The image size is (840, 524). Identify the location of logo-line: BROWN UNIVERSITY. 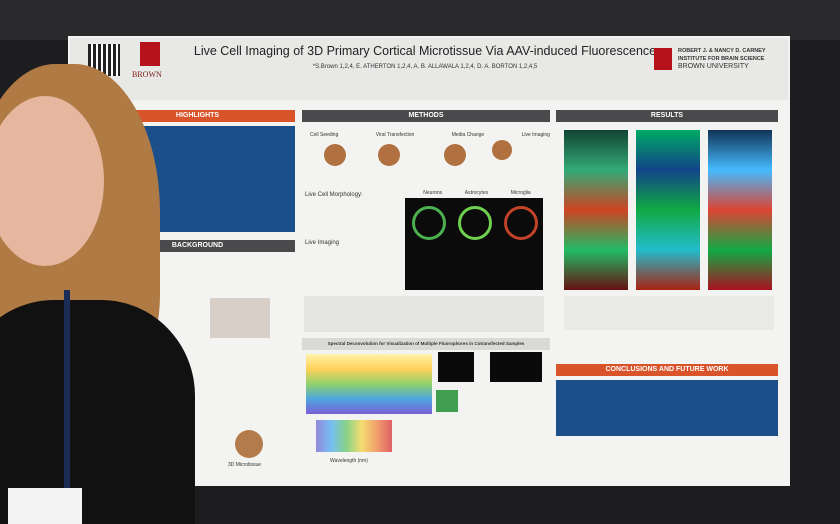
(713, 66).